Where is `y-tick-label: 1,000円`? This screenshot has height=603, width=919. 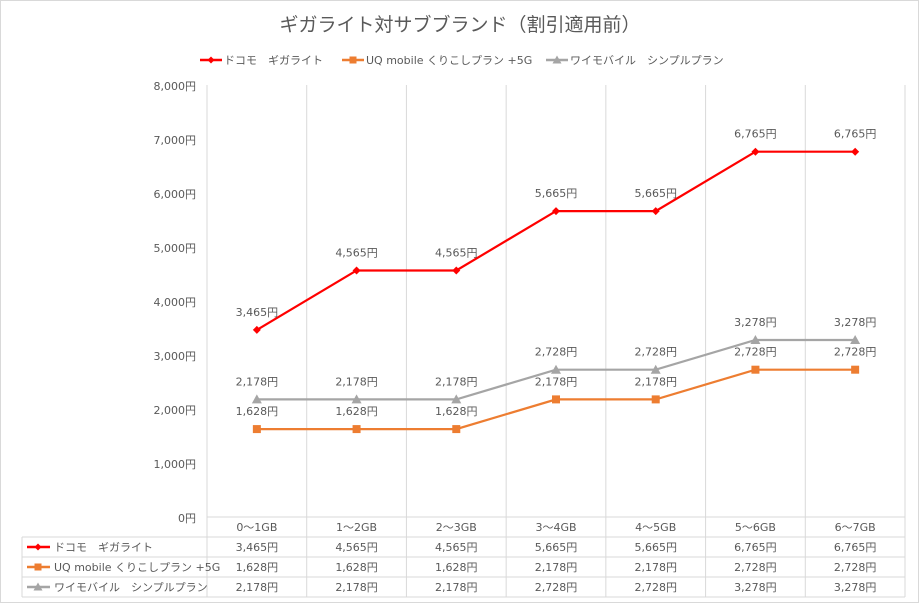
y-tick-label: 1,000円 is located at coordinates (175, 464).